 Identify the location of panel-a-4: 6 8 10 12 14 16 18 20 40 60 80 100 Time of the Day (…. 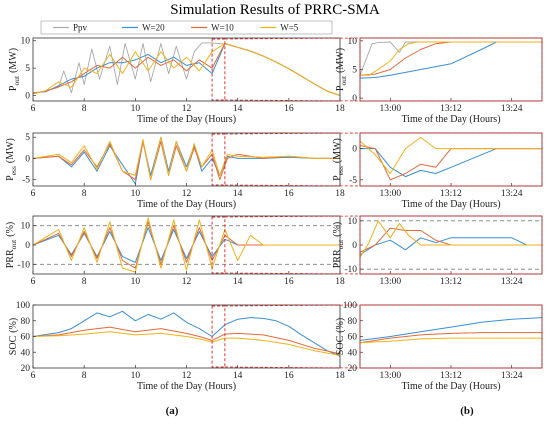
(176, 346).